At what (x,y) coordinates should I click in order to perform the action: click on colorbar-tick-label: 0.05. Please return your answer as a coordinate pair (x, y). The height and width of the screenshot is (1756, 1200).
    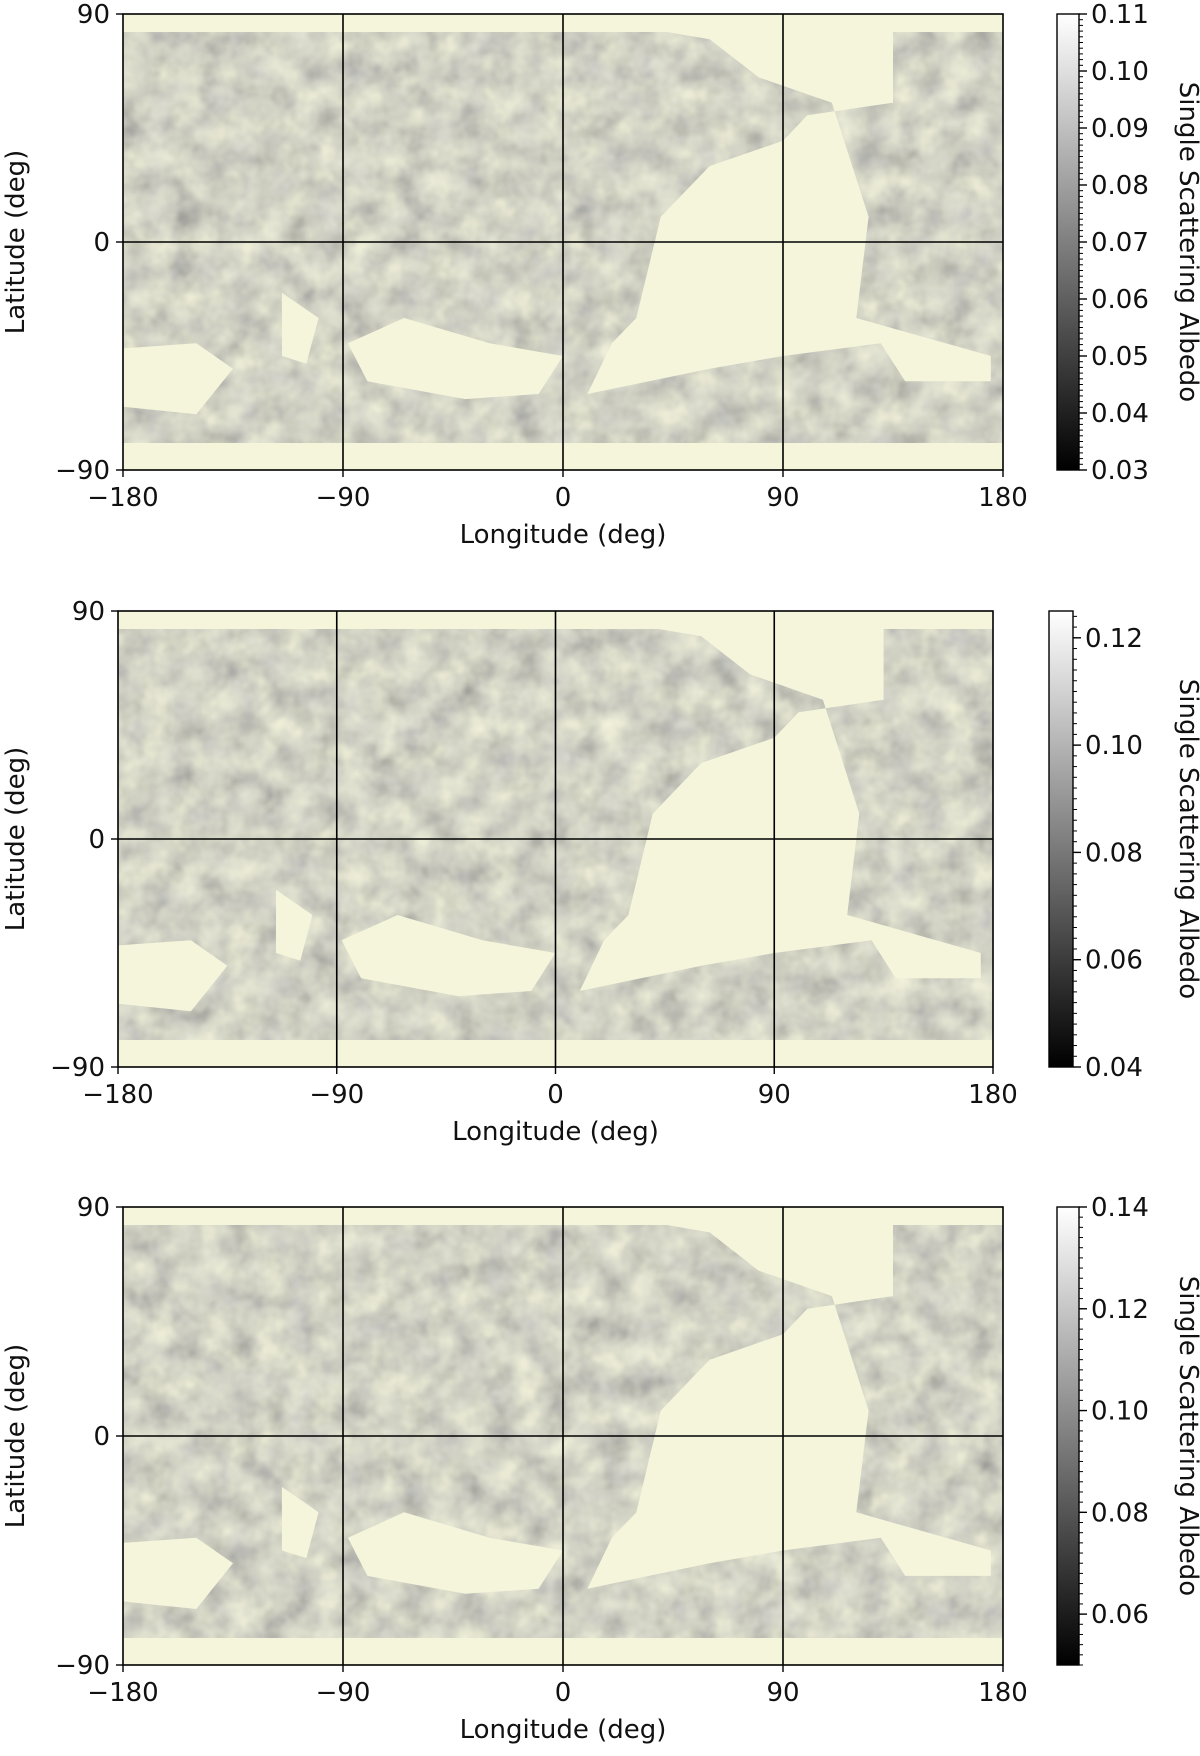
    Looking at the image, I should click on (1120, 357).